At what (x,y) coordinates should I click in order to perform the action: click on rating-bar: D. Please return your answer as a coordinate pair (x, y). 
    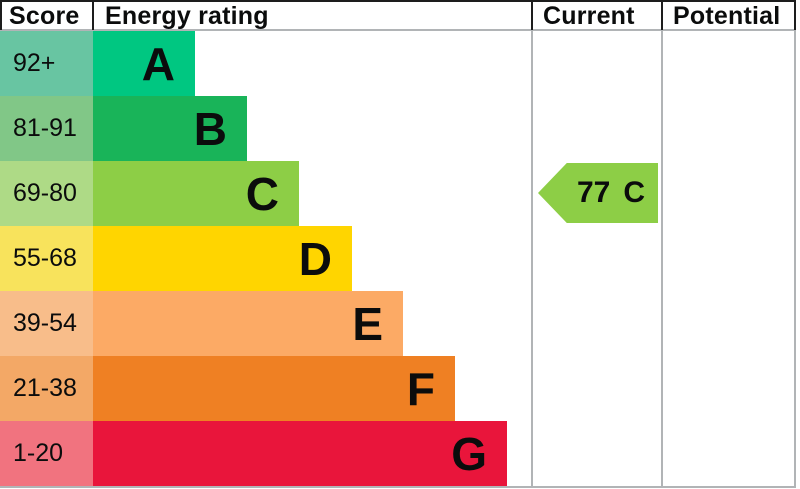
    Looking at the image, I should click on (222, 258).